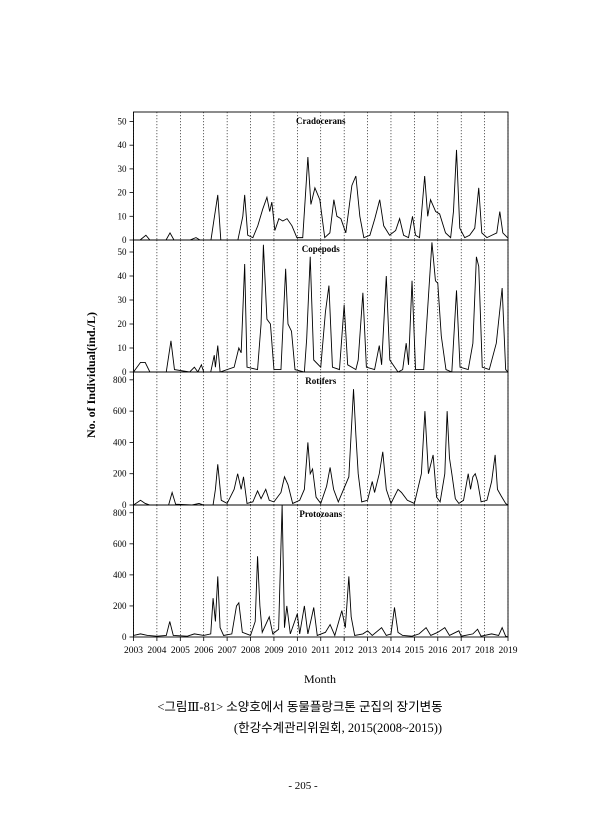 The image size is (607, 840). Describe the element at coordinates (91, 375) in the screenshot. I see `y-axis-label: No. of Individual(ind./L)` at that location.